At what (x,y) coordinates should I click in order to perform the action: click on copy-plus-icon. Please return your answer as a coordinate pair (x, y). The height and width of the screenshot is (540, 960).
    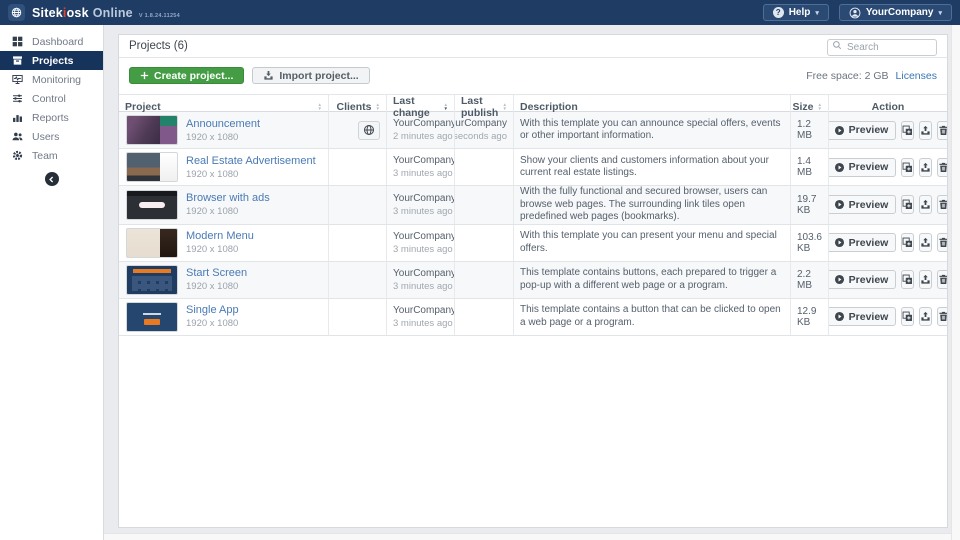
    Looking at the image, I should click on (907, 279).